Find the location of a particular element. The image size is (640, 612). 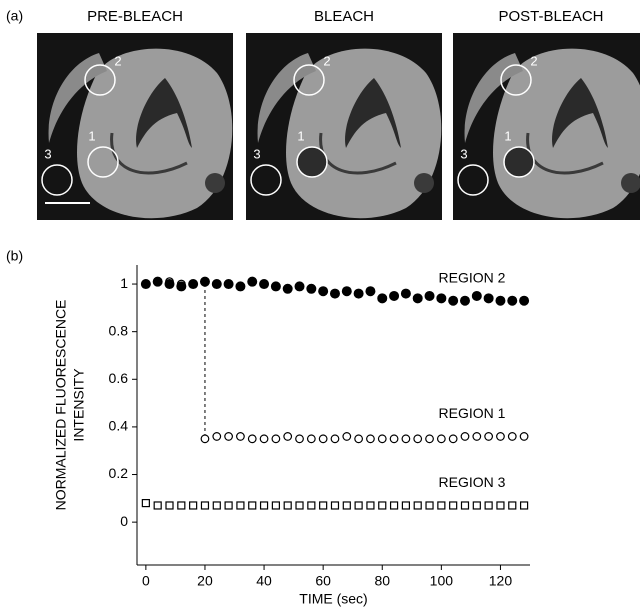

image-title: POST-BLEACH is located at coordinates (550, 16).